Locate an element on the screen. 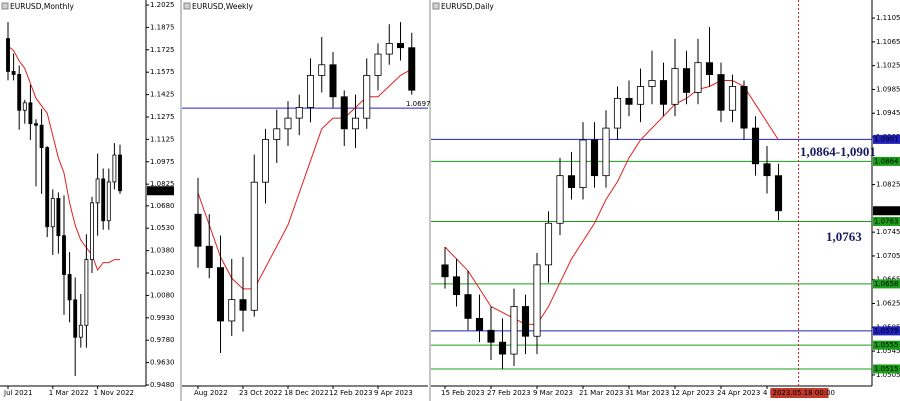 Image resolution: width=900 pixels, height=401 pixels. y-tick-label: 1.1065 is located at coordinates (888, 42).